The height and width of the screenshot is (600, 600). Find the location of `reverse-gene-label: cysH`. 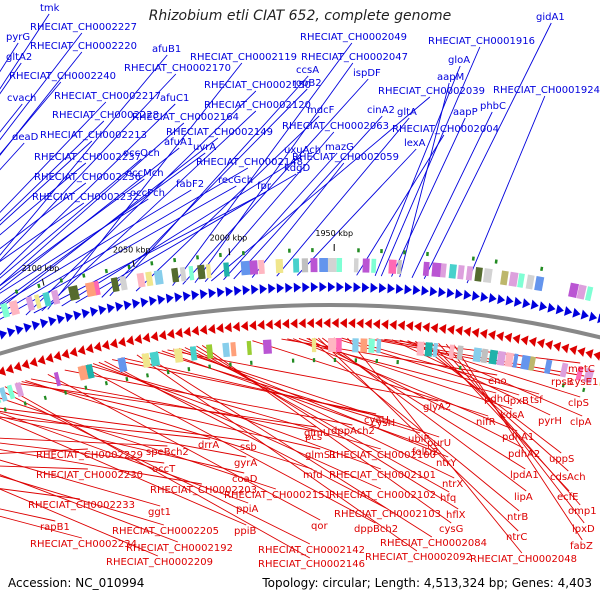

reverse-gene-label: cysH is located at coordinates (383, 423).